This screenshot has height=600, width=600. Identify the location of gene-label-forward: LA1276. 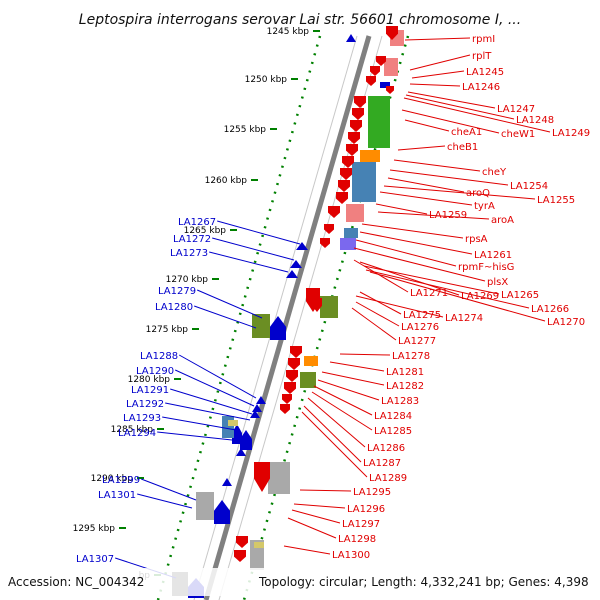
(420, 327).